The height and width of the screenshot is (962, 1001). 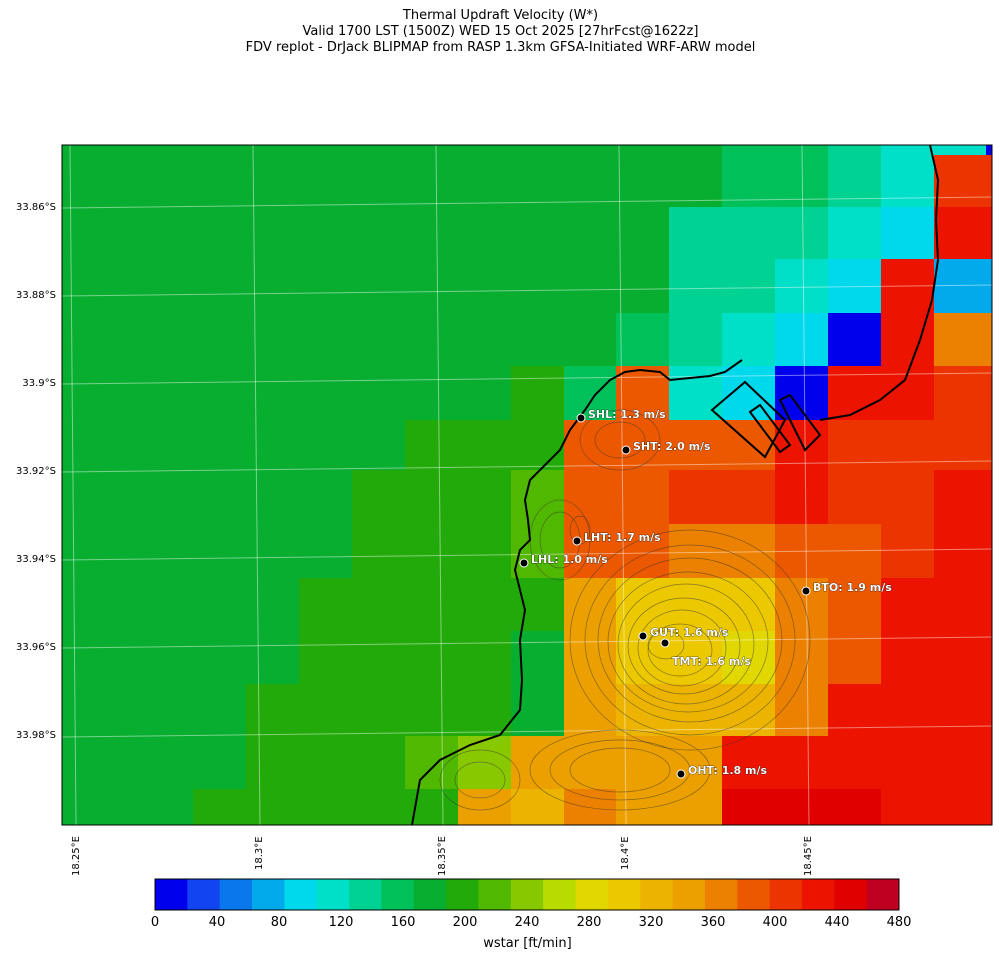 I want to click on lat-label: 33.96°S, so click(x=36, y=647).